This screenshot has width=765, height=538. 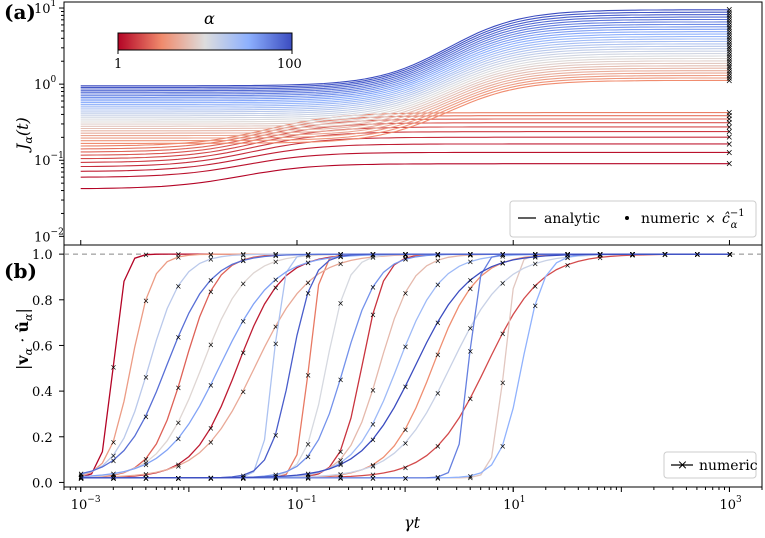 I want to click on colorbar-label: α, so click(x=209, y=18).